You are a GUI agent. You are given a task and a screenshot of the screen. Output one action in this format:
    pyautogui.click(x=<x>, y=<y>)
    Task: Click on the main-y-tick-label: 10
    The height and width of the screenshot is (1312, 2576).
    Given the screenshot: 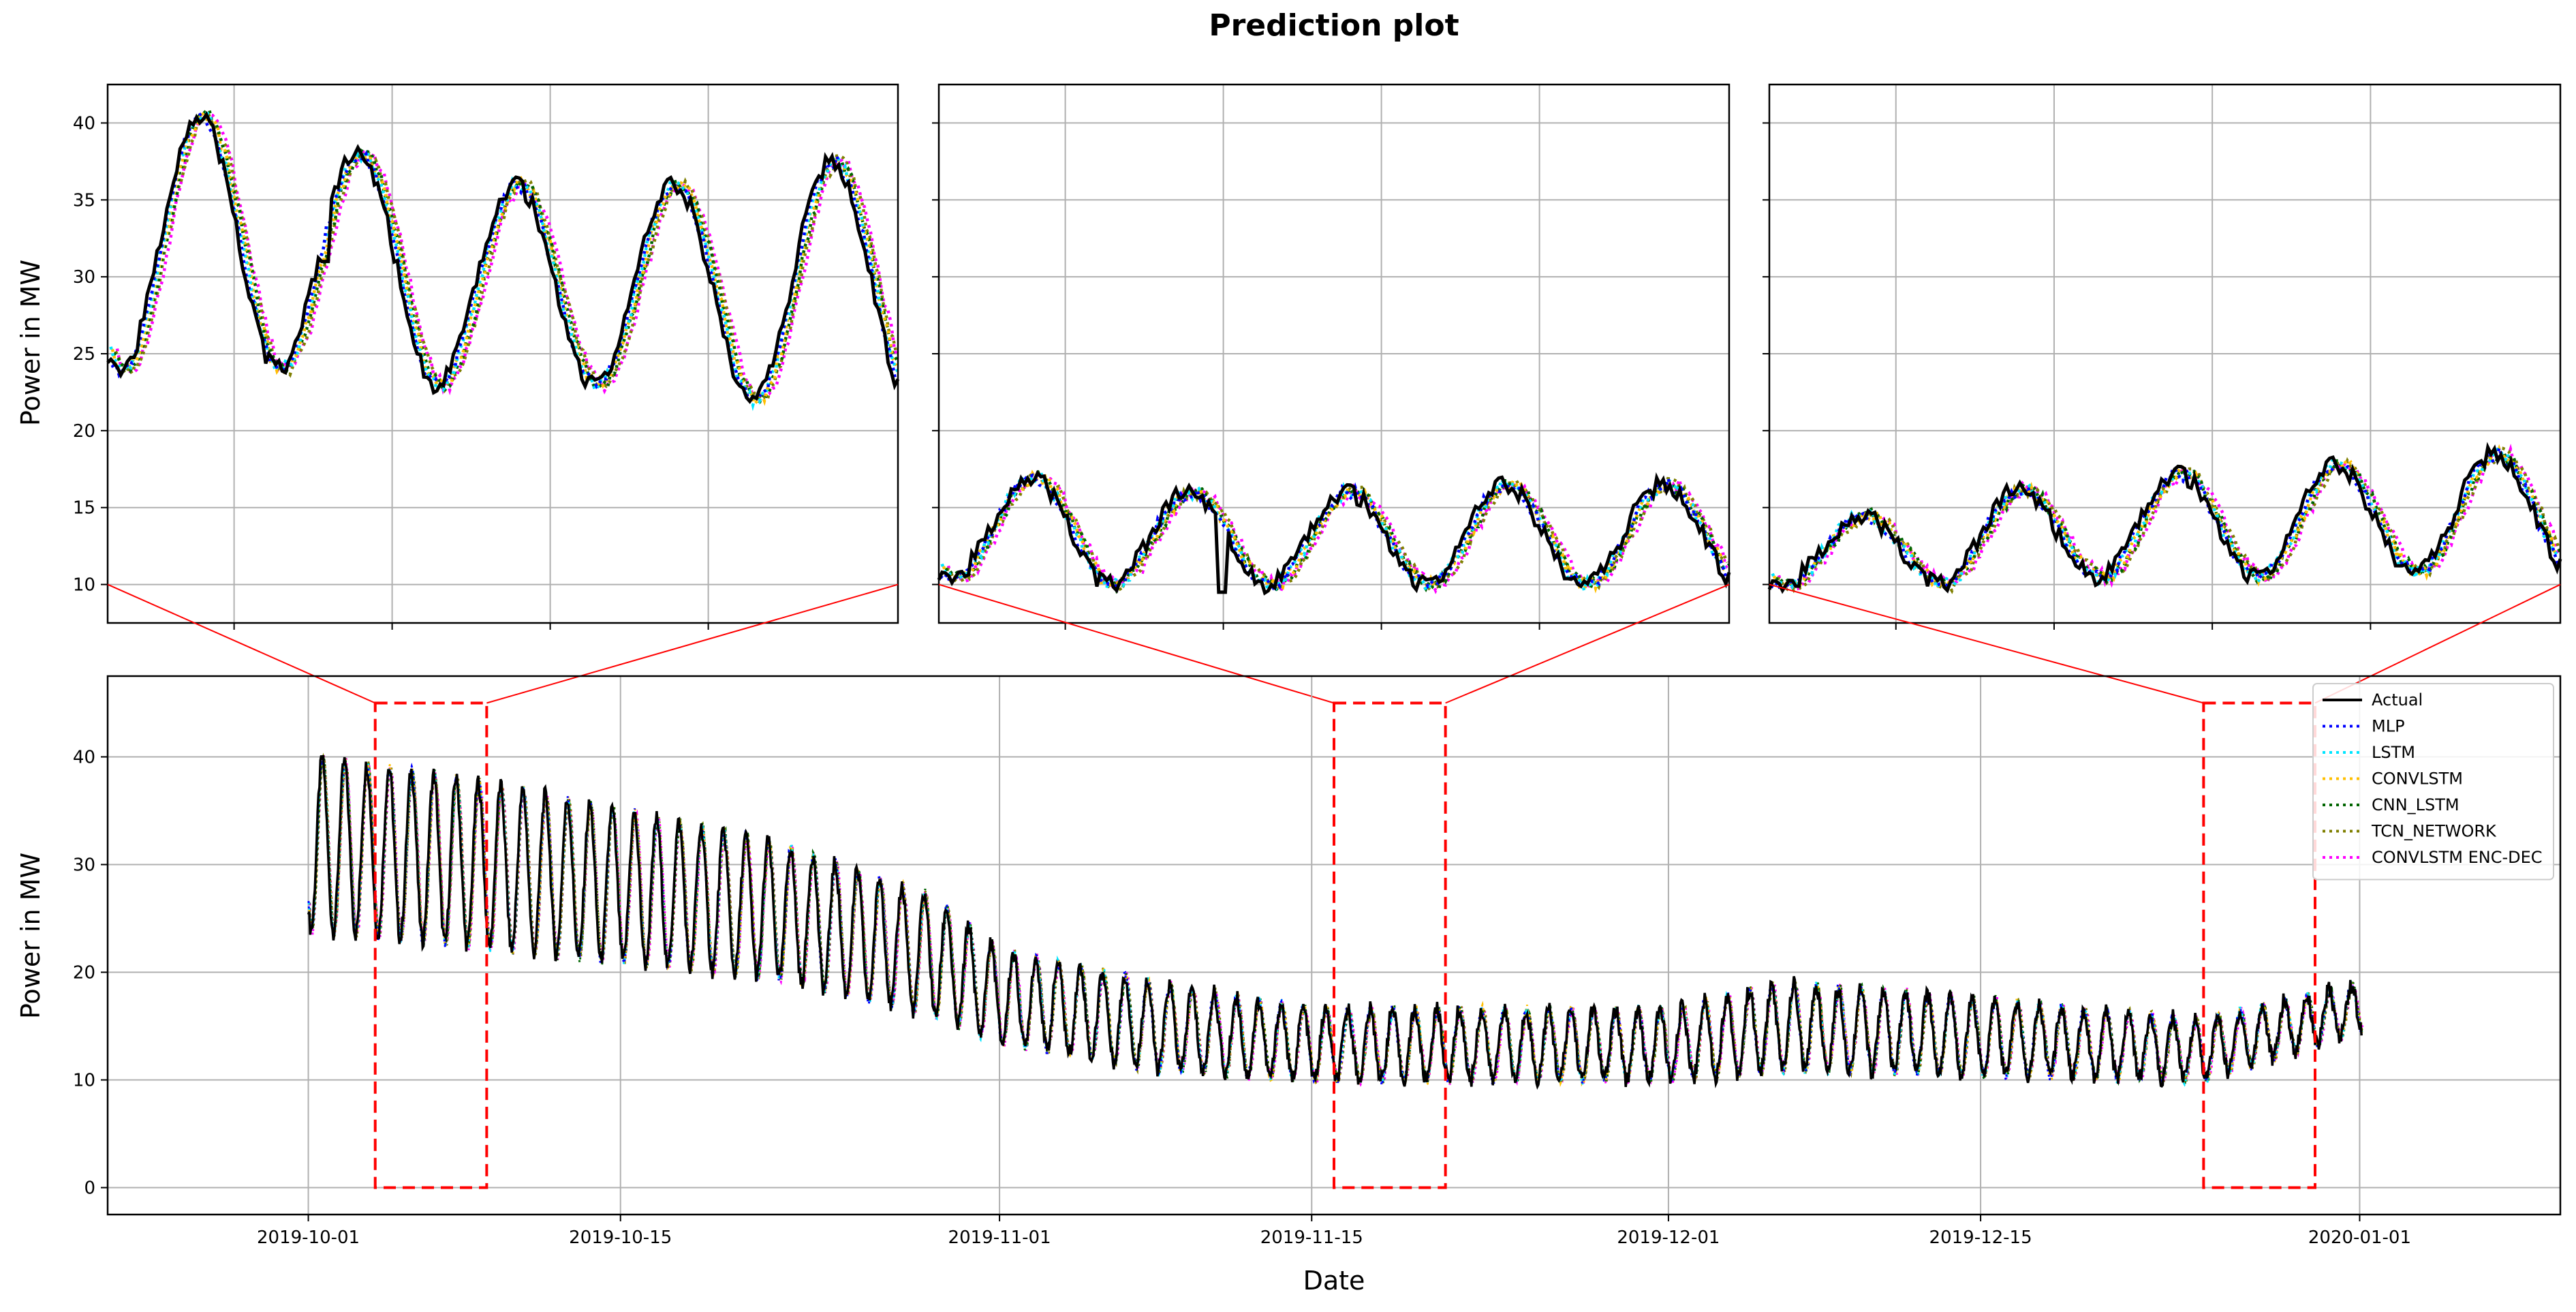 What is the action you would take?
    pyautogui.click(x=84, y=1081)
    